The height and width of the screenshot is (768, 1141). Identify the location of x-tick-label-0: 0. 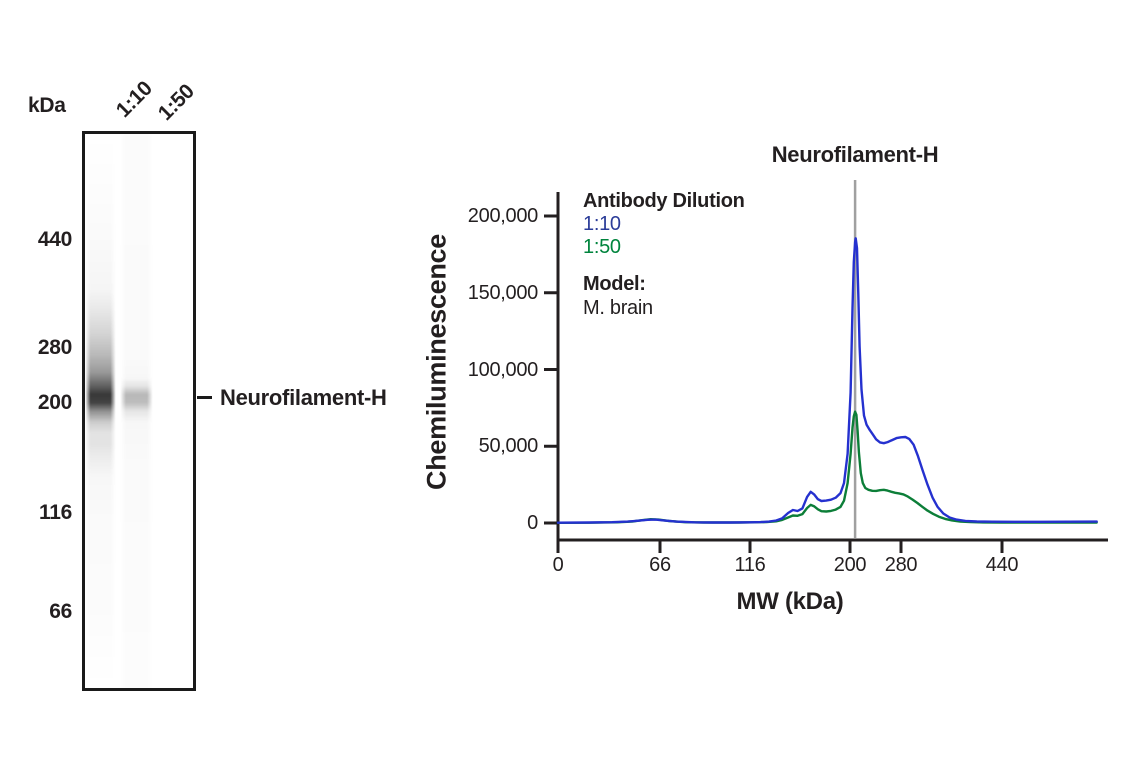
(558, 565).